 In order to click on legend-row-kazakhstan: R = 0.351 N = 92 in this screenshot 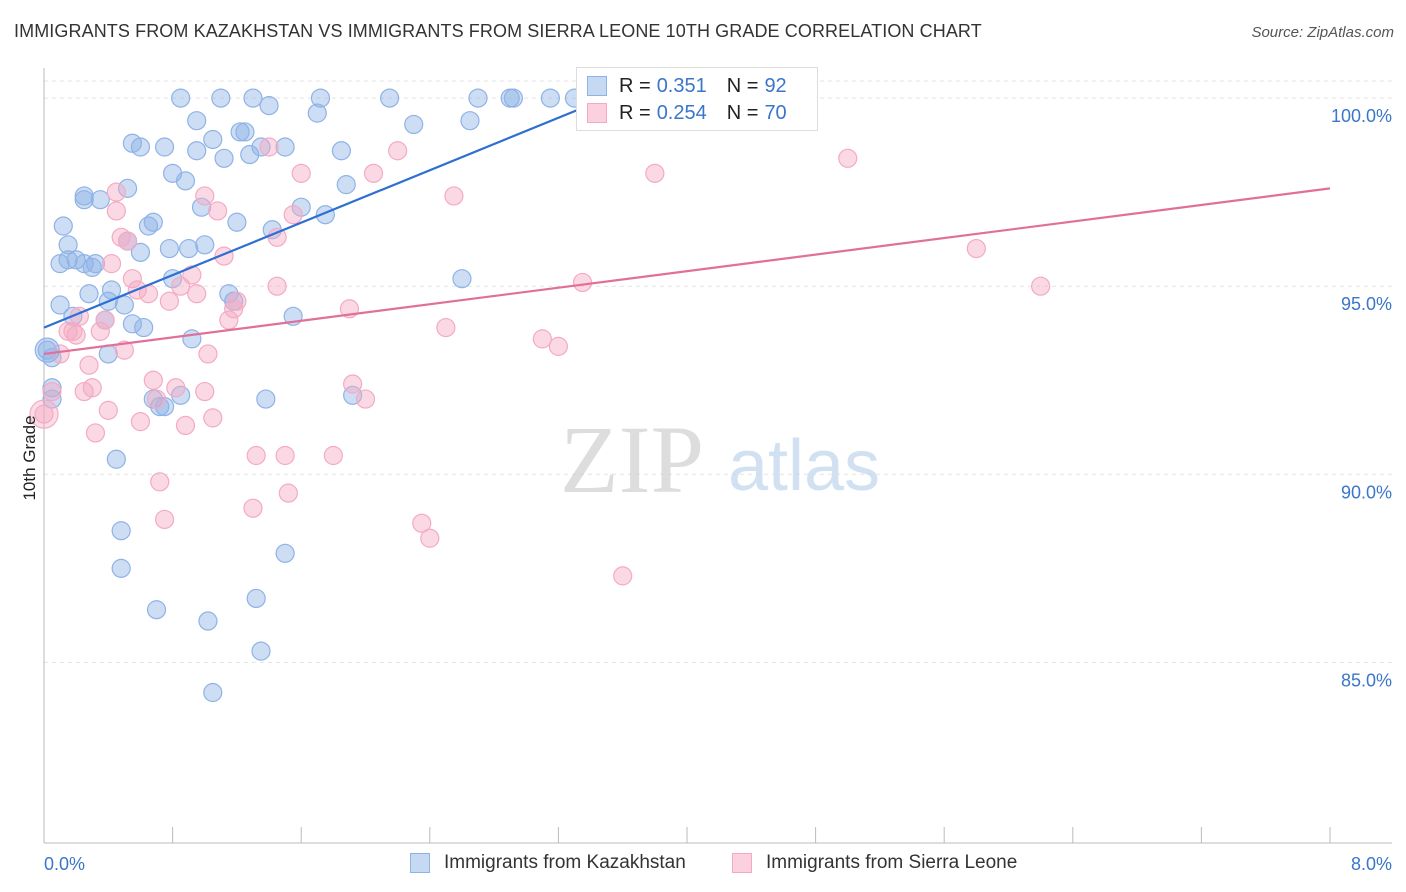, I will do `click(697, 86)`.